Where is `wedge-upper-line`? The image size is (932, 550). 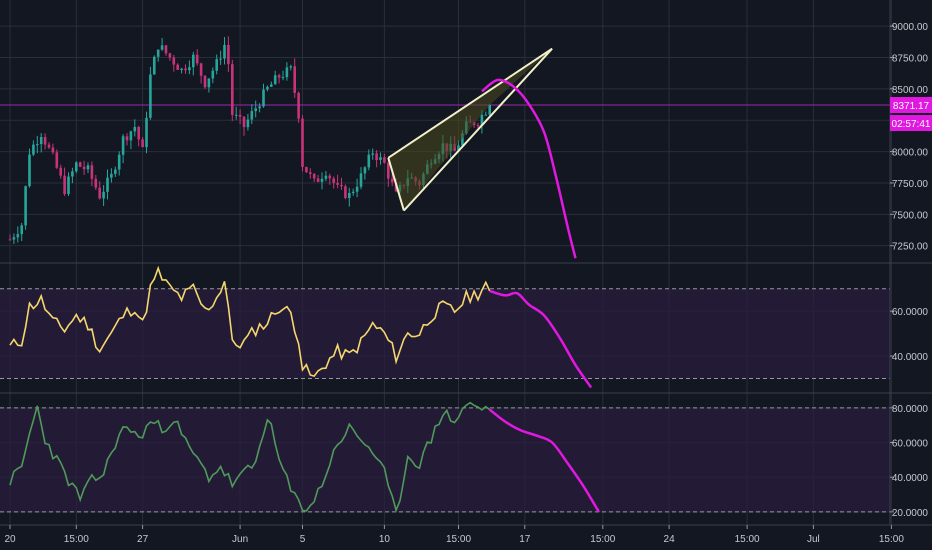
wedge-upper-line is located at coordinates (470, 103).